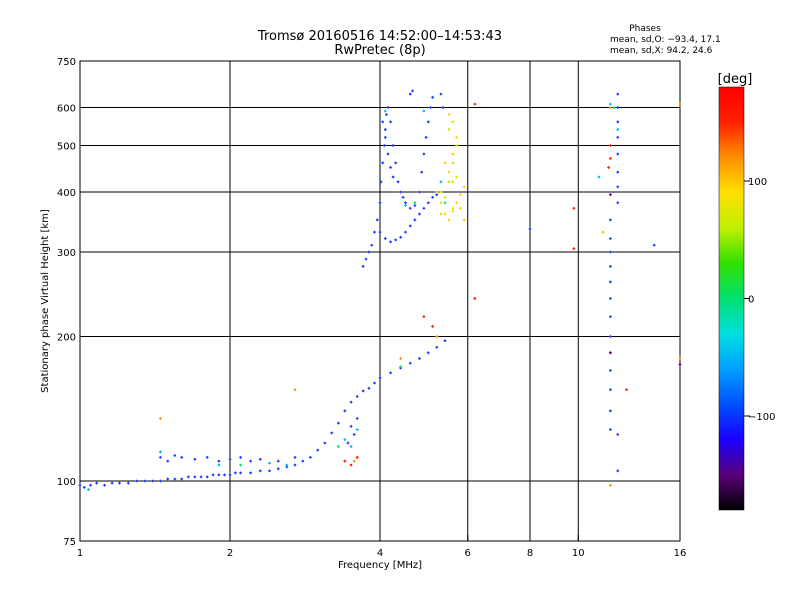 Image resolution: width=800 pixels, height=600 pixels. What do you see at coordinates (759, 300) in the screenshot?
I see `colorbar-ticks: 100 0 −100` at bounding box center [759, 300].